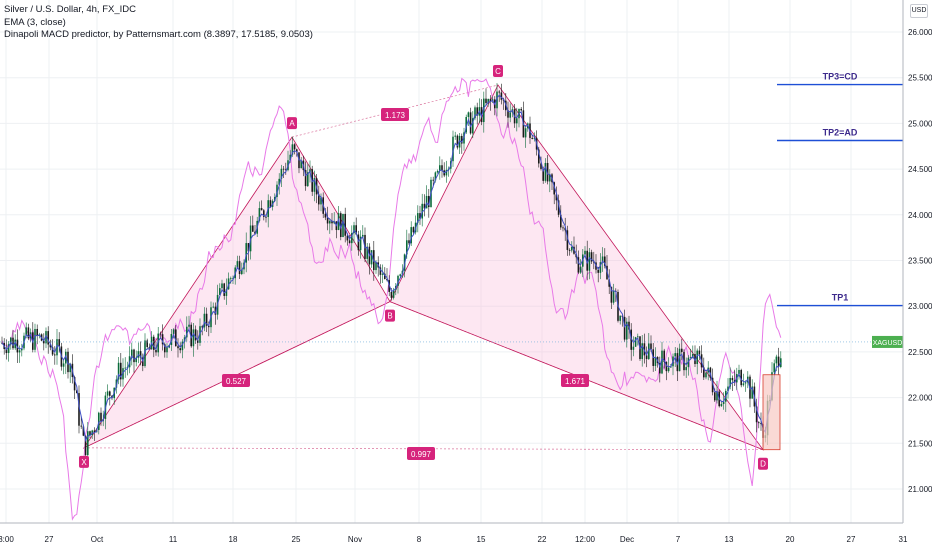  I want to click on point-badge-x, so click(84, 461).